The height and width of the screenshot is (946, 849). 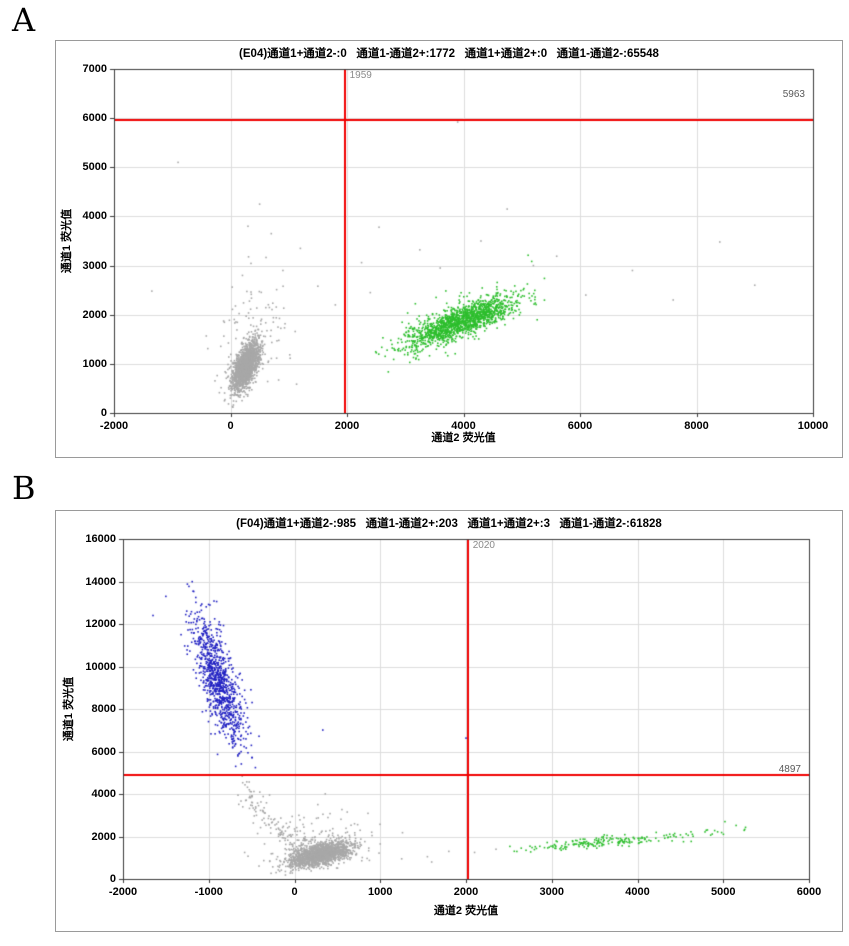 What do you see at coordinates (208, 892) in the screenshot?
I see `x-tick-label: -1000` at bounding box center [208, 892].